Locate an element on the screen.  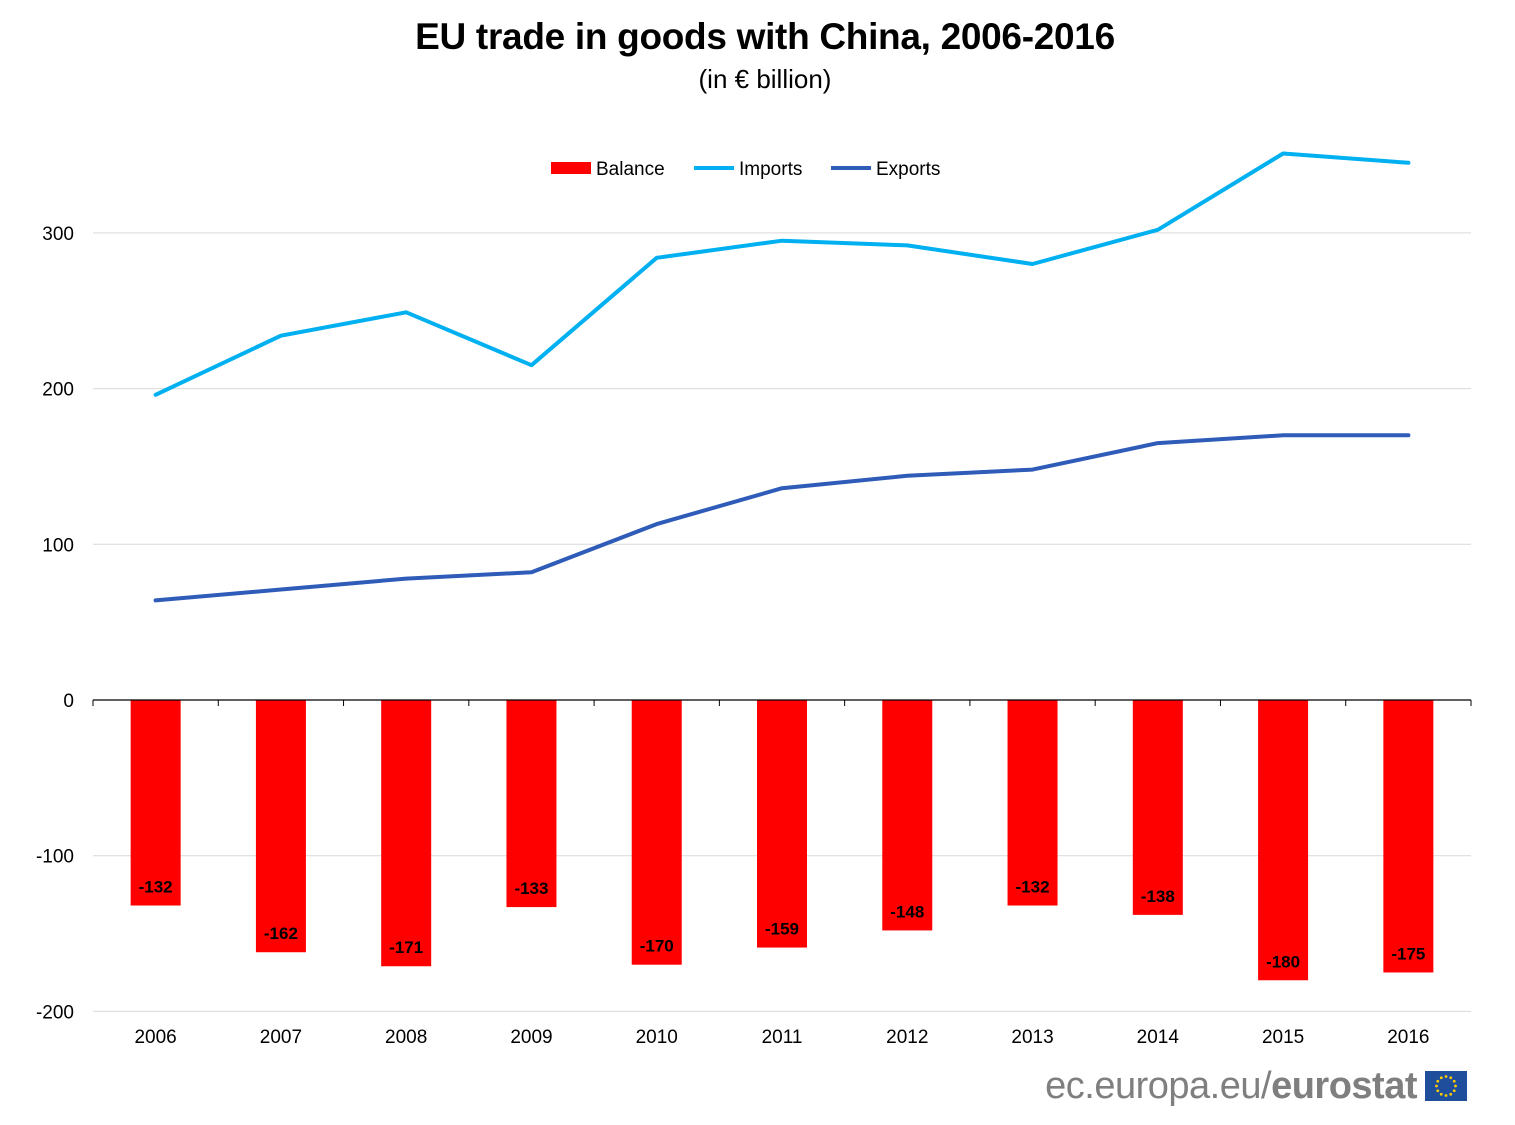
x-tick-label: 2009 is located at coordinates (531, 1037).